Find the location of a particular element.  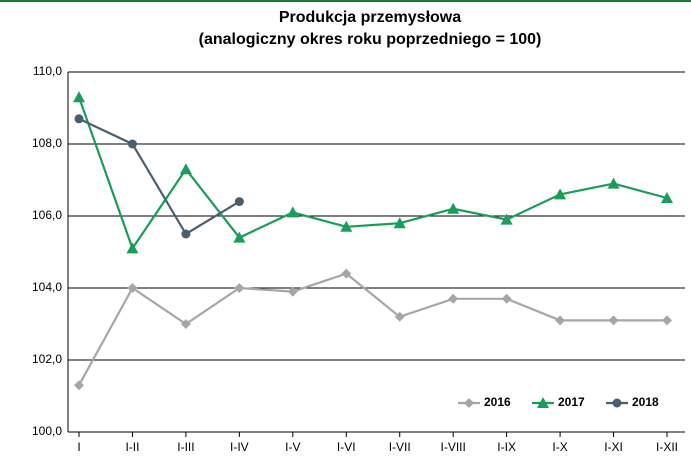

y-tick-label: 110,0 is located at coordinates (47, 71).